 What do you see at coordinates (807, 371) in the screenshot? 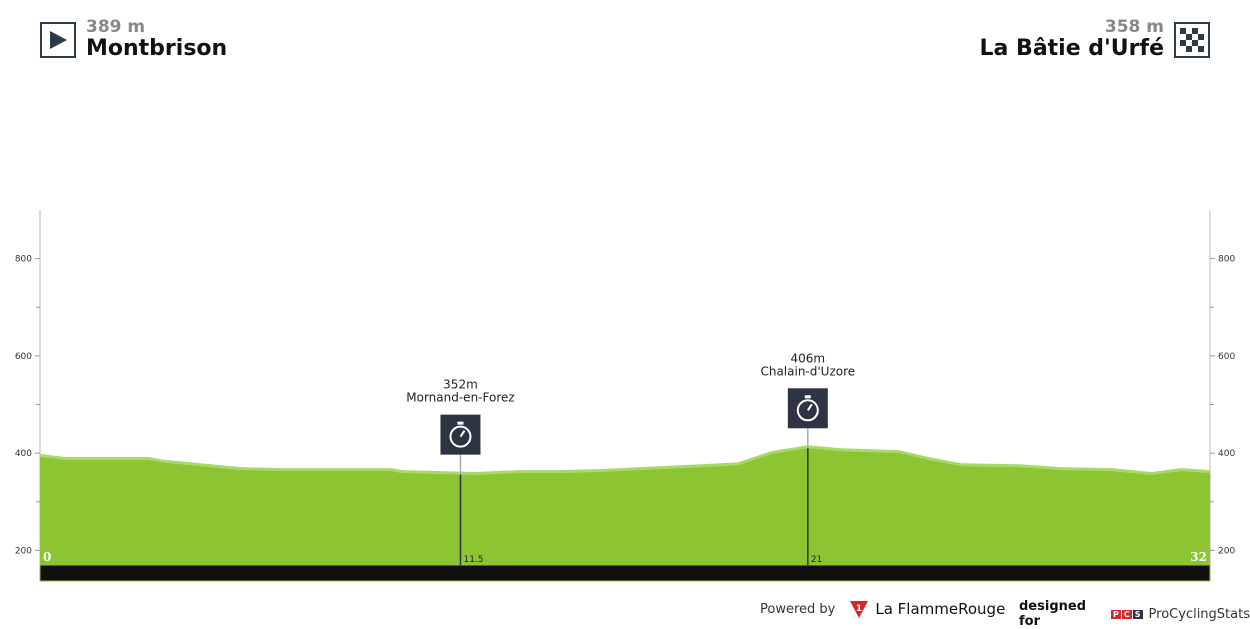
I see `marker-name: Chalain-d'Uzore` at bounding box center [807, 371].